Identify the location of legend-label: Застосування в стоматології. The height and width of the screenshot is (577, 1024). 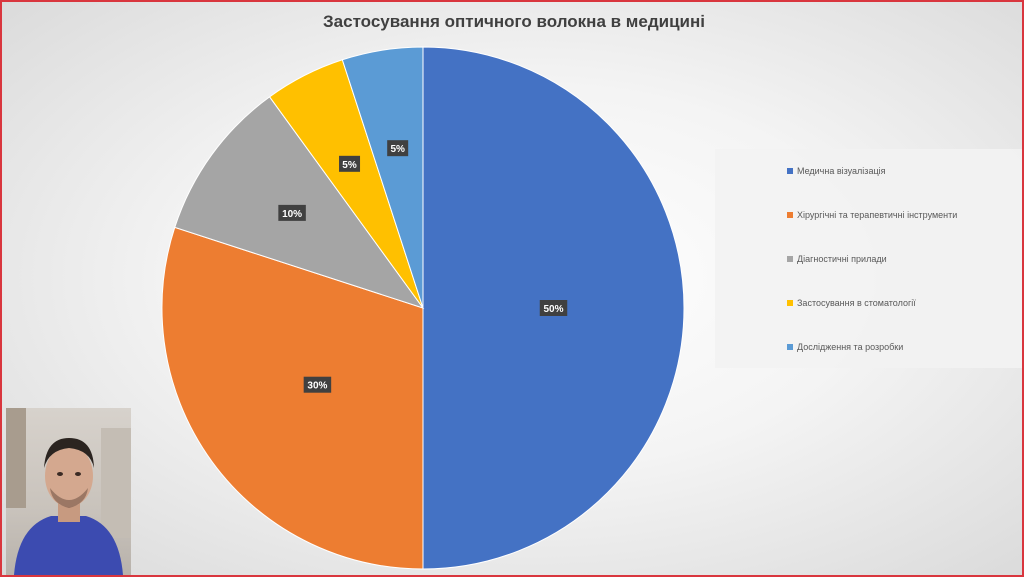
(856, 303).